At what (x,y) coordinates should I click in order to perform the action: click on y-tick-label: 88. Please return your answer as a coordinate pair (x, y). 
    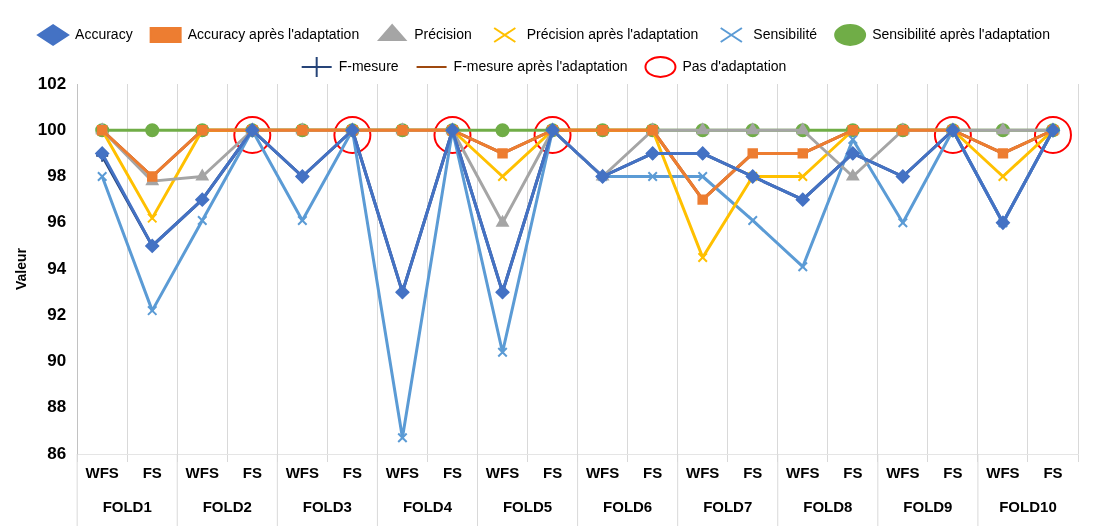
    Looking at the image, I should click on (57, 407).